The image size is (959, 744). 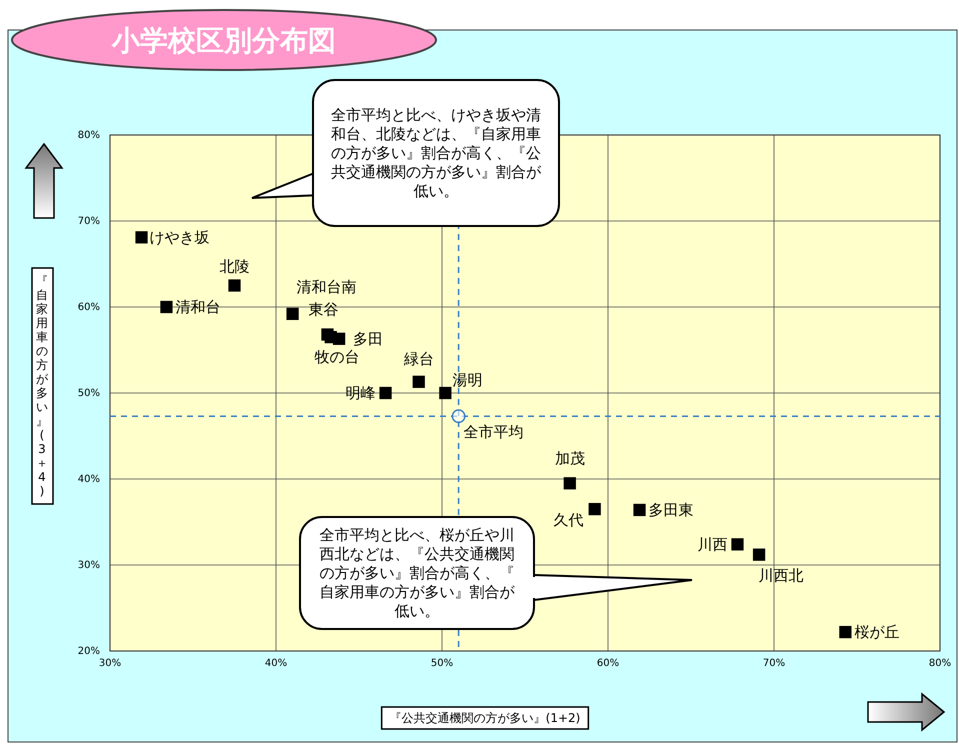 What do you see at coordinates (110, 664) in the screenshot?
I see `x-tick-label: 30%` at bounding box center [110, 664].